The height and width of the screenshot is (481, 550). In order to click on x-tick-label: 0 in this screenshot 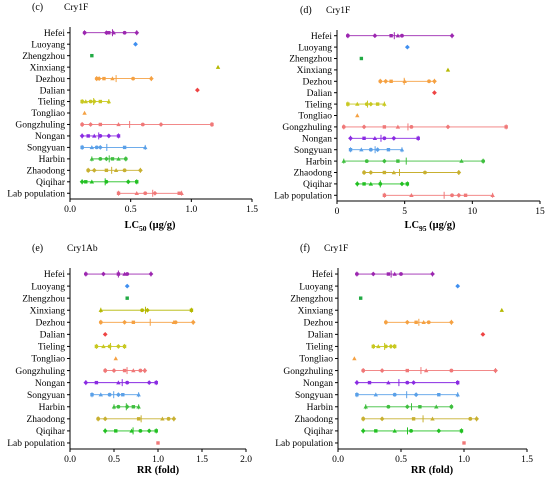, I will do `click(337, 212)`.